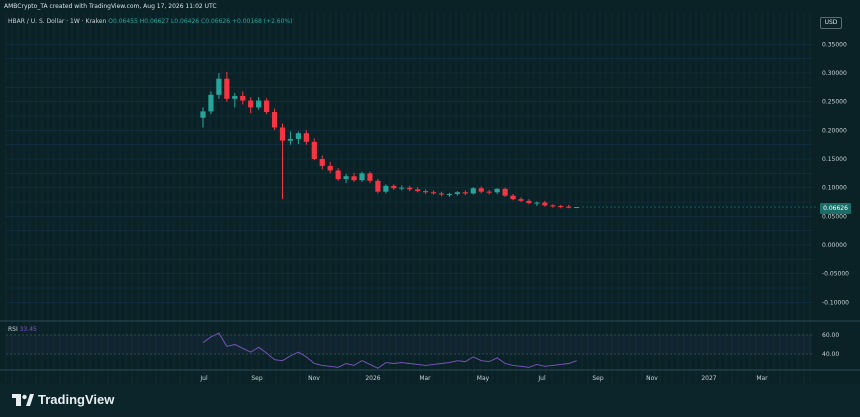 The width and height of the screenshot is (860, 417). I want to click on y-tick-label: 0.30000, so click(834, 73).